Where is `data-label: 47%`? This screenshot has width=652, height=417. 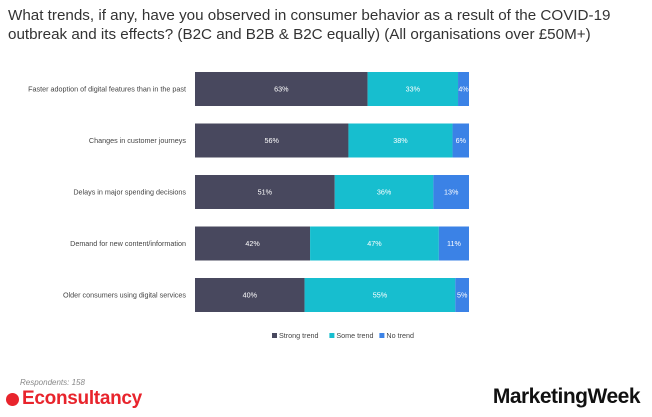
data-label: 47% is located at coordinates (374, 243).